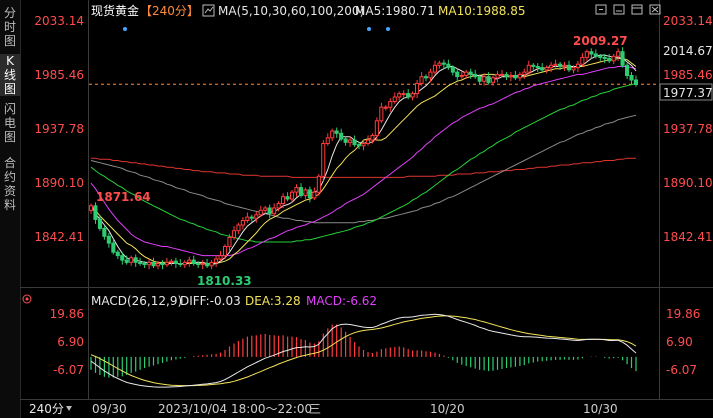  I want to click on ma-toggle-icon-glyph, so click(209, 10).